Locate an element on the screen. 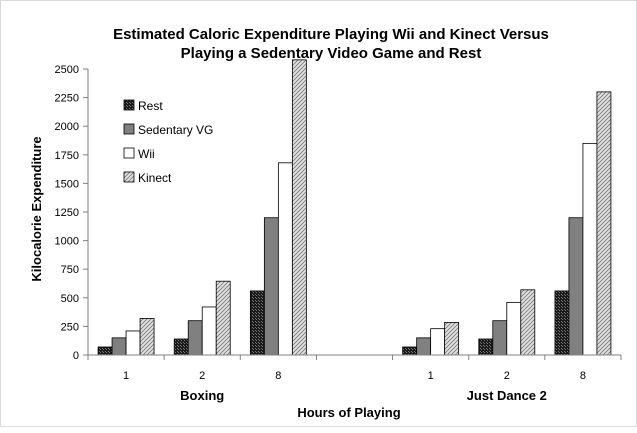 The image size is (637, 433). y-tick-label: 1000 is located at coordinates (67, 242).